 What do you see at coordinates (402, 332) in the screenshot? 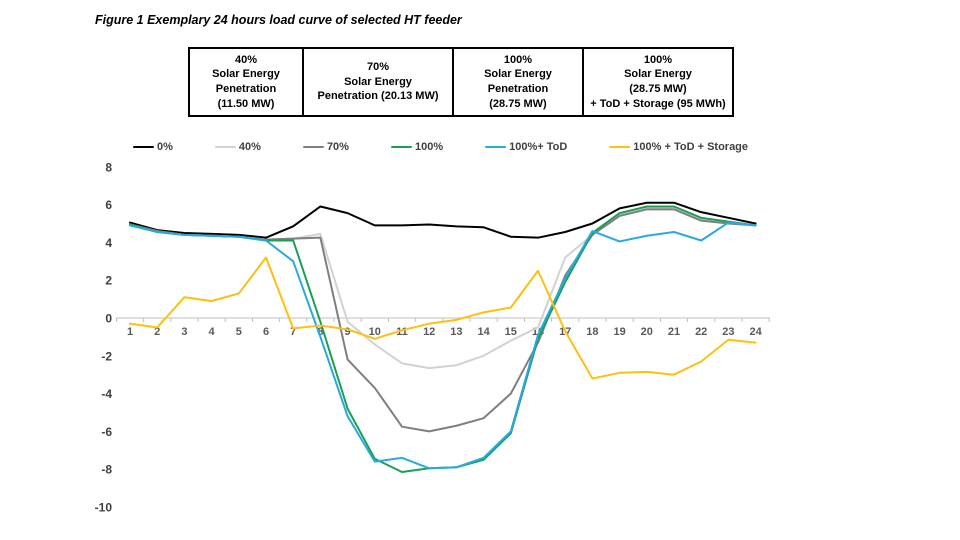
I see `x-axis-tick-label: 11` at bounding box center [402, 332].